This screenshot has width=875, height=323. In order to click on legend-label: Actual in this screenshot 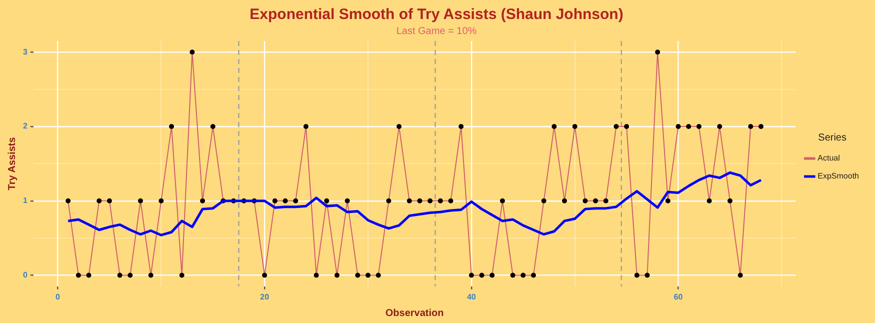, I will do `click(829, 158)`.